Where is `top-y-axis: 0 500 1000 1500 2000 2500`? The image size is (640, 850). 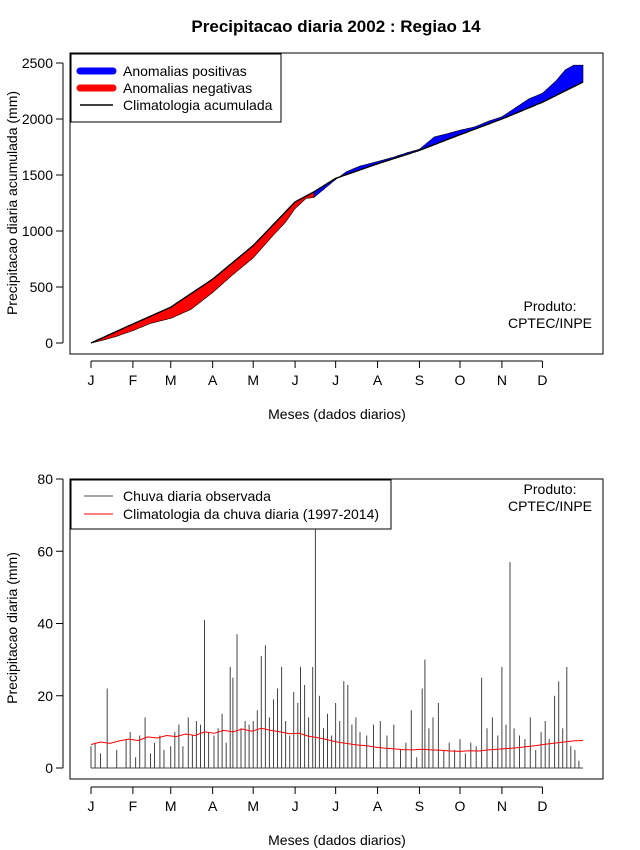 top-y-axis: 0 500 1000 1500 2000 2500 is located at coordinates (43, 203).